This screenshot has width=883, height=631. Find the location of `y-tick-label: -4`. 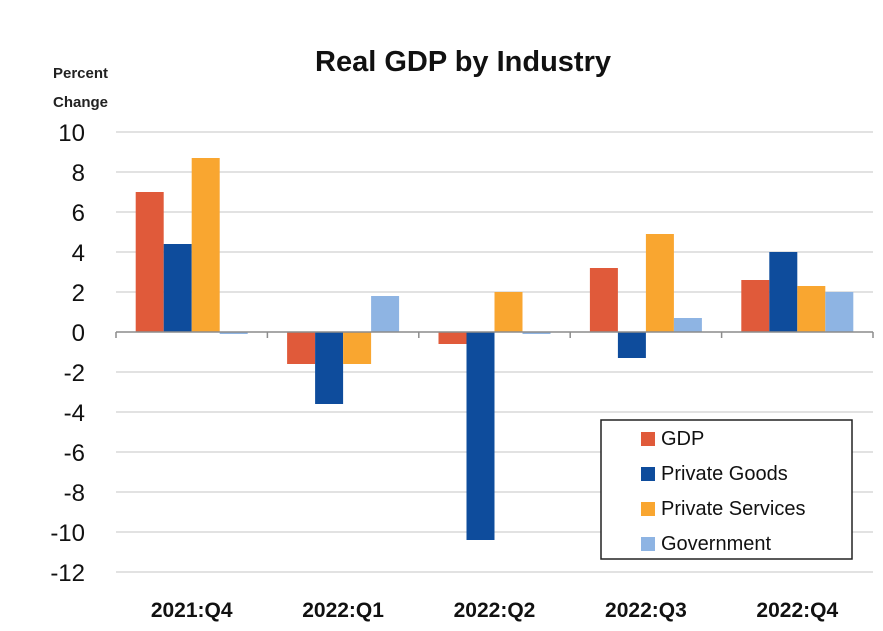

y-tick-label: -4 is located at coordinates (74, 413).